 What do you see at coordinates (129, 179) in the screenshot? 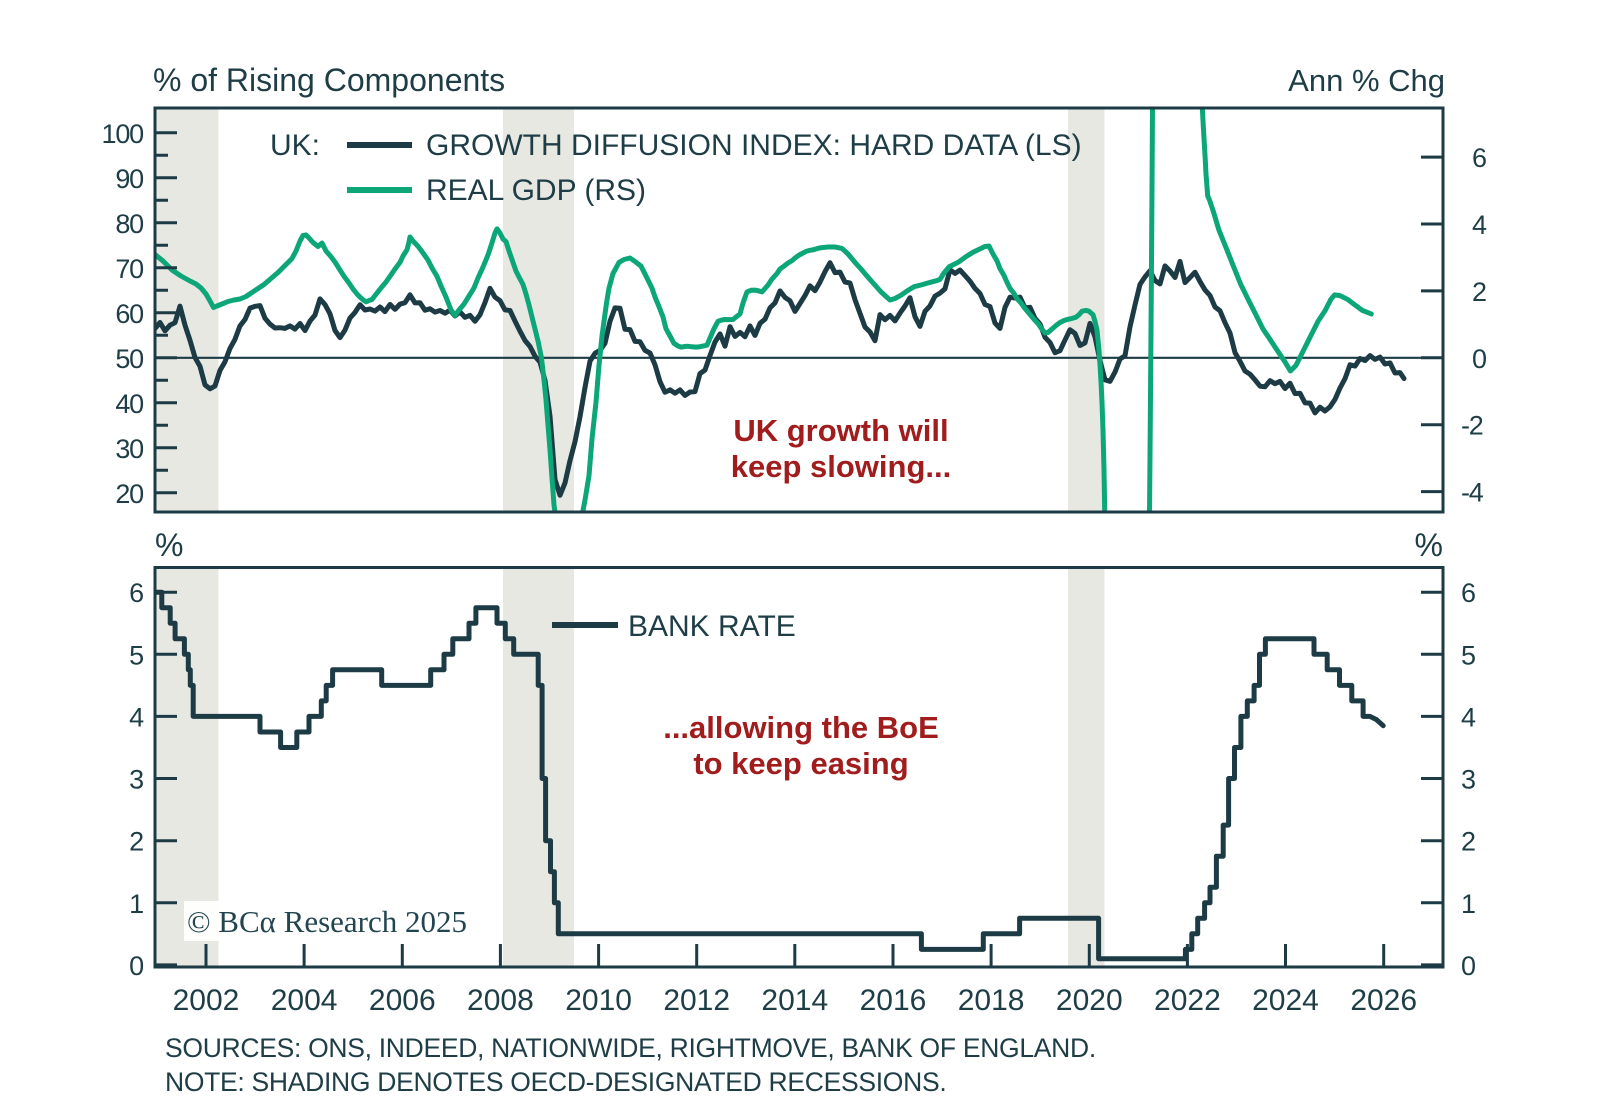
I see `svg-text: 90` at bounding box center [129, 179].